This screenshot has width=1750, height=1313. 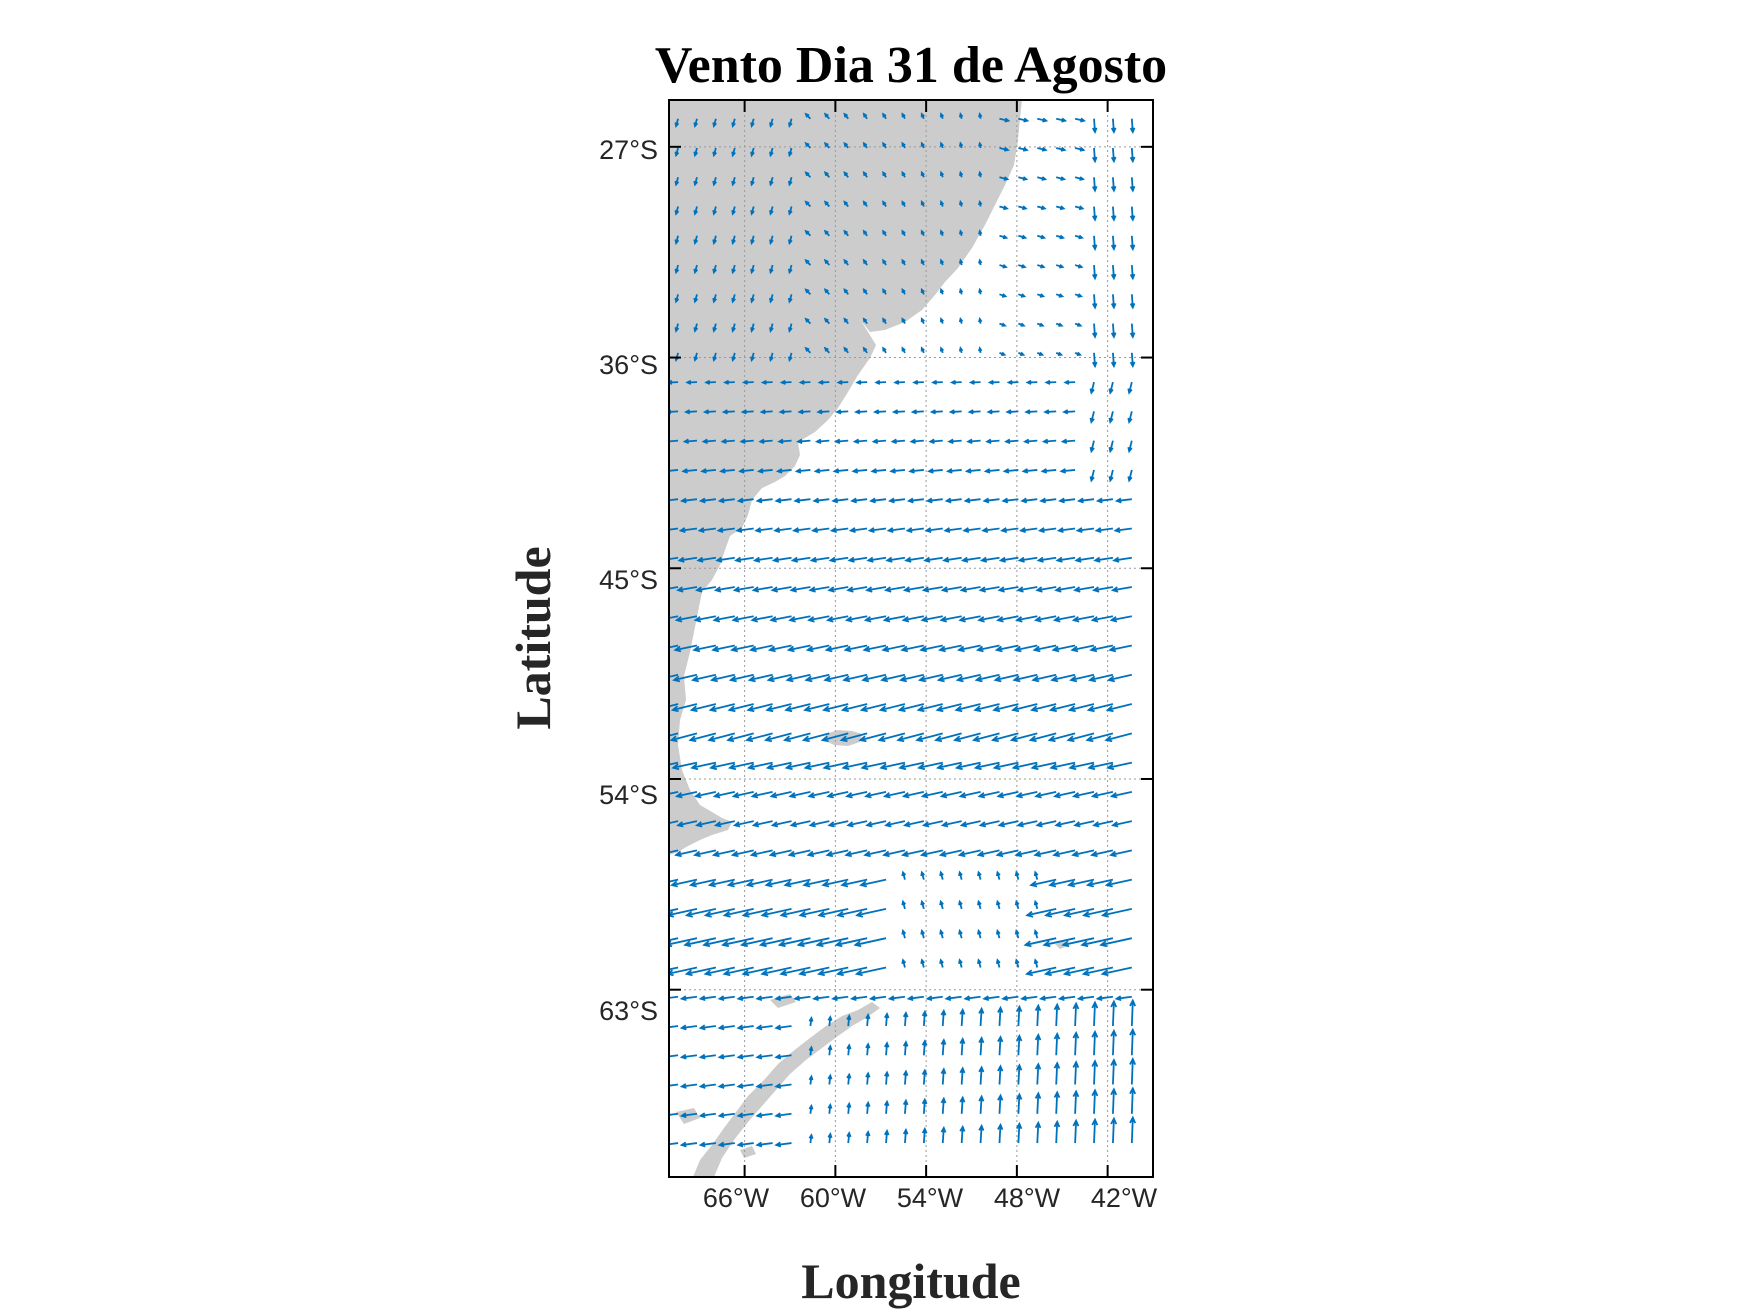 I want to click on lon-tick-label: 54°W, so click(x=930, y=1198).